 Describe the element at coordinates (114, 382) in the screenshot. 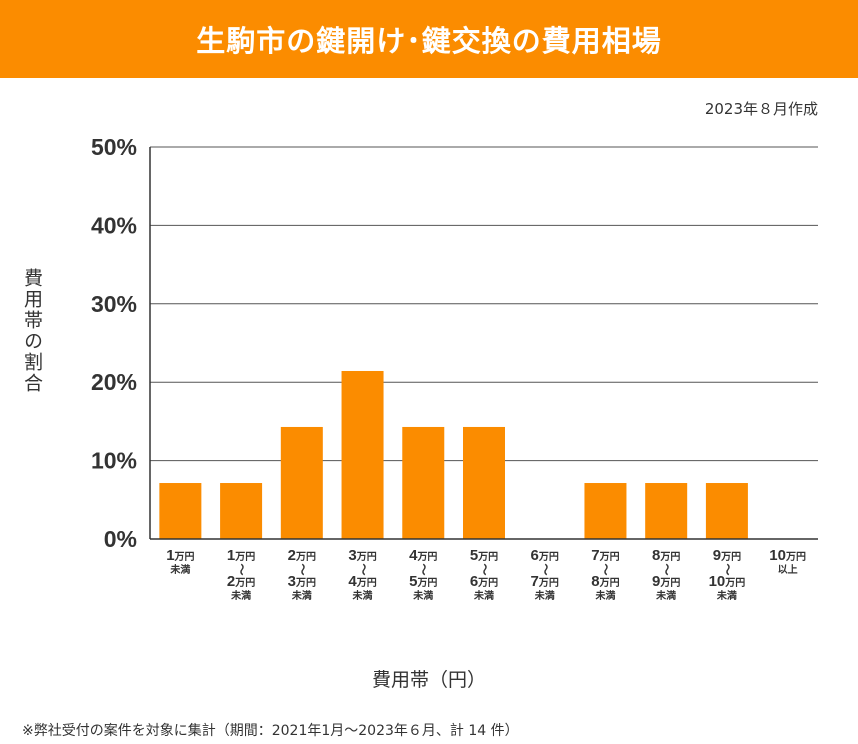

I see `y-tick-label: 20%` at that location.